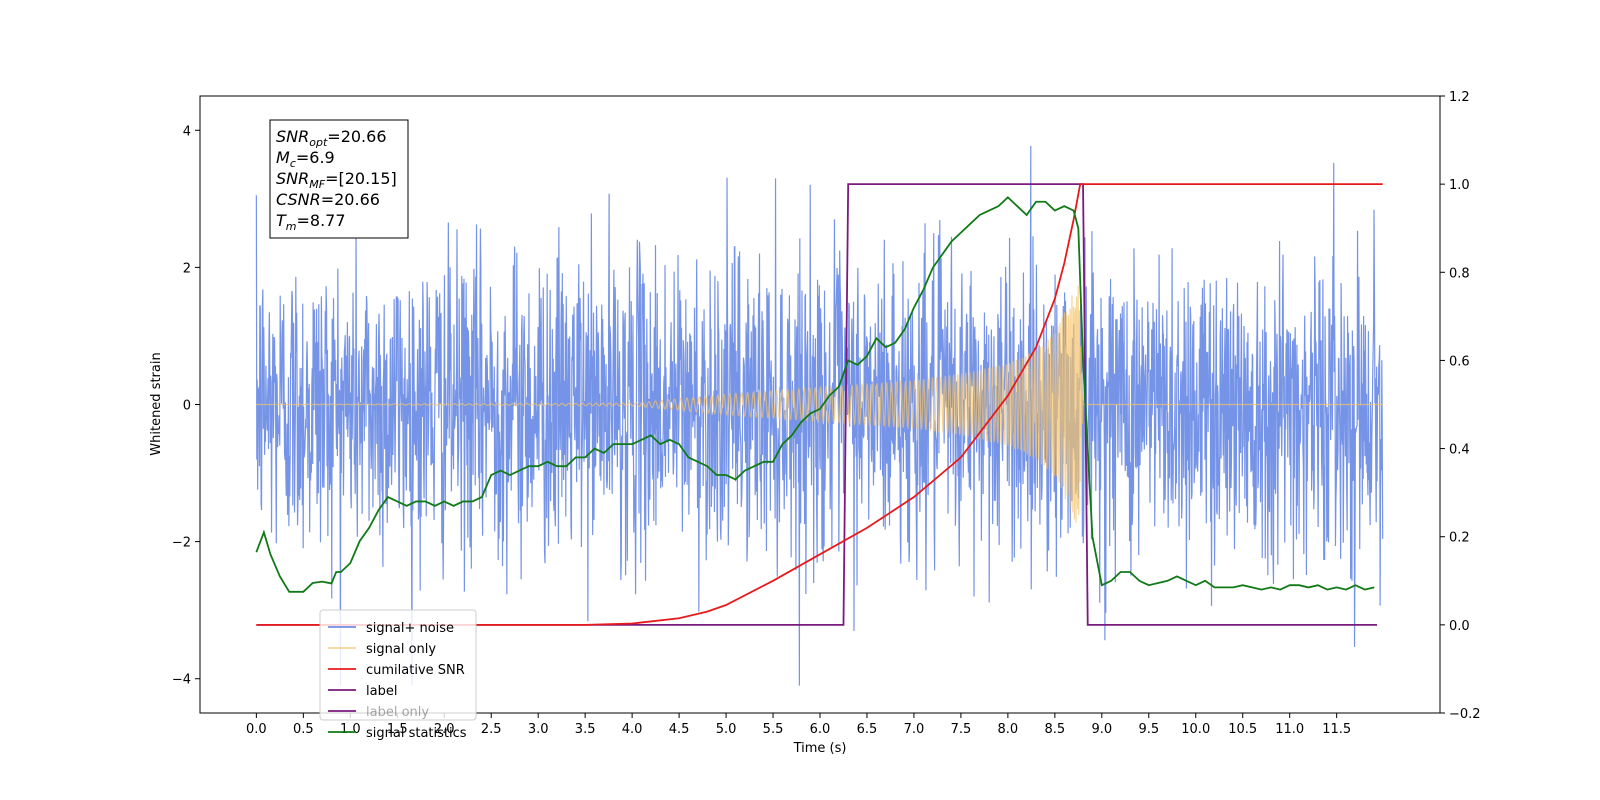 Image resolution: width=1600 pixels, height=800 pixels. I want to click on y-right-tick-label: 1.0, so click(1459, 185).